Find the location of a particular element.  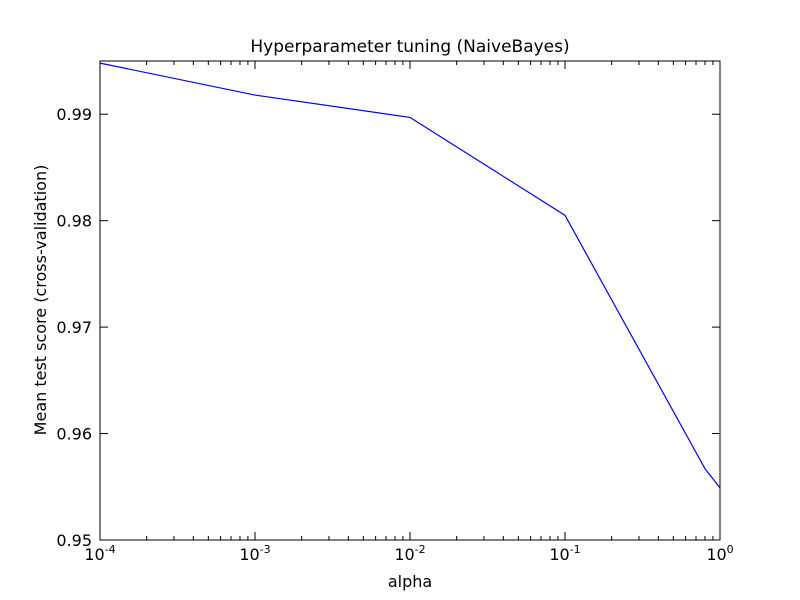

y-tick-label: 0.98 is located at coordinates (74, 221).